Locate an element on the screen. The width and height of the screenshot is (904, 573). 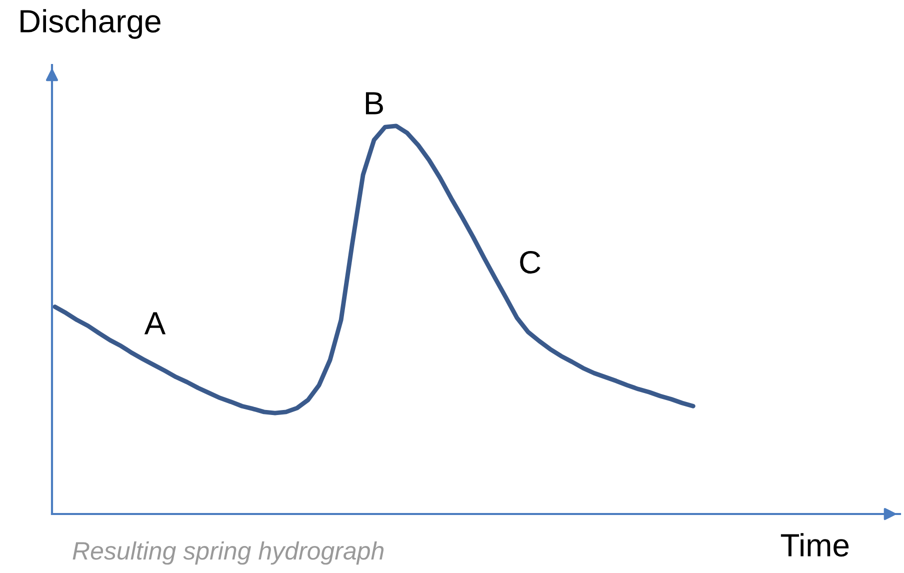
annotation: A is located at coordinates (155, 323).